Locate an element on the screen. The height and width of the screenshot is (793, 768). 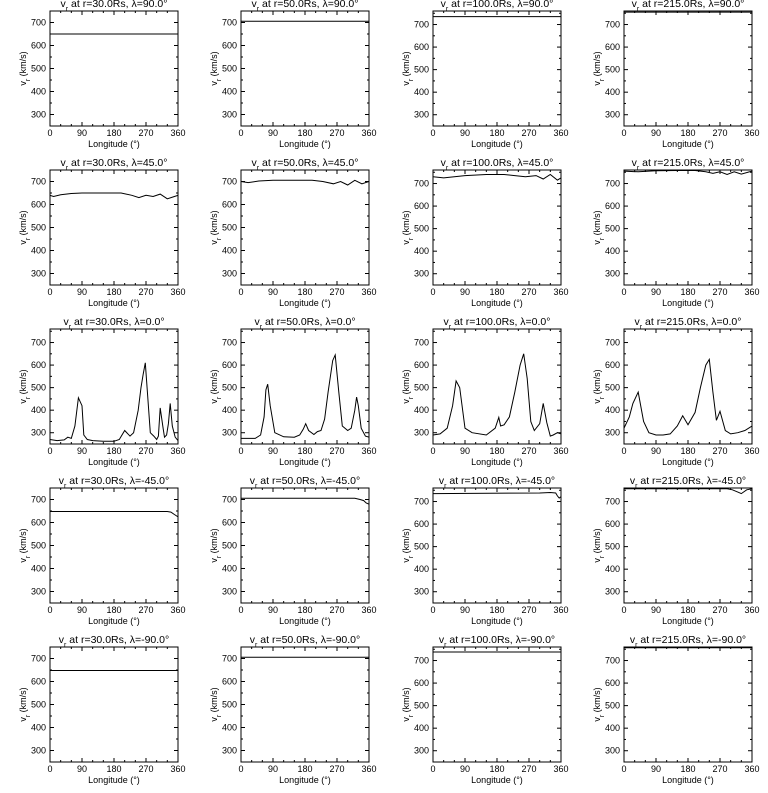
chart-title: vr at r=50.0Rs, λ=-45.0° is located at coordinates (305, 482).